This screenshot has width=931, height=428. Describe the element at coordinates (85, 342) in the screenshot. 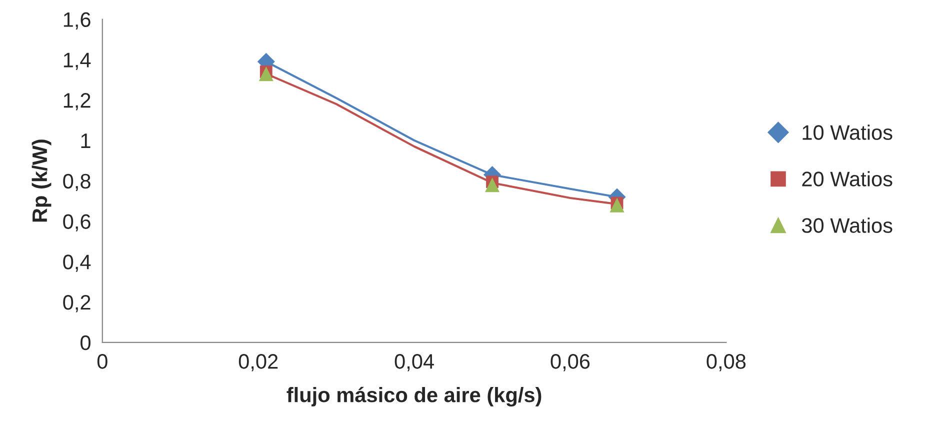

I see `y-tick-label: 0` at that location.